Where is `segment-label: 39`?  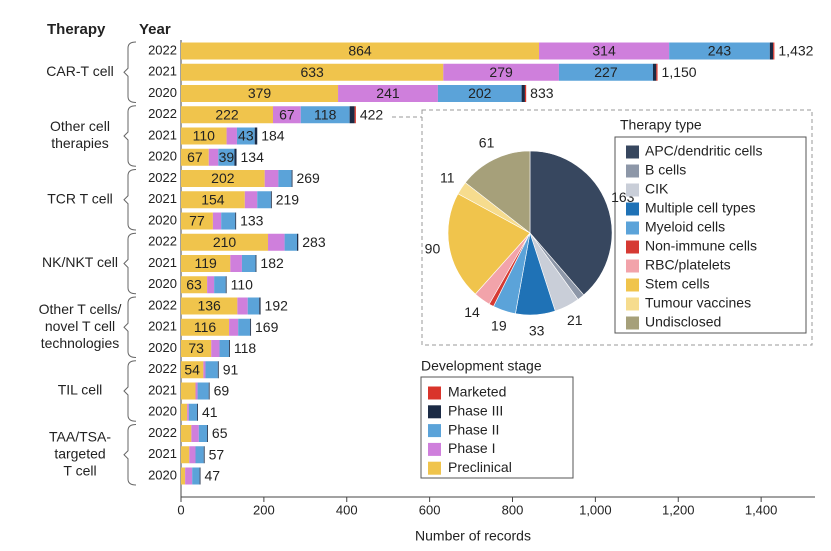
segment-label: 39 is located at coordinates (227, 157).